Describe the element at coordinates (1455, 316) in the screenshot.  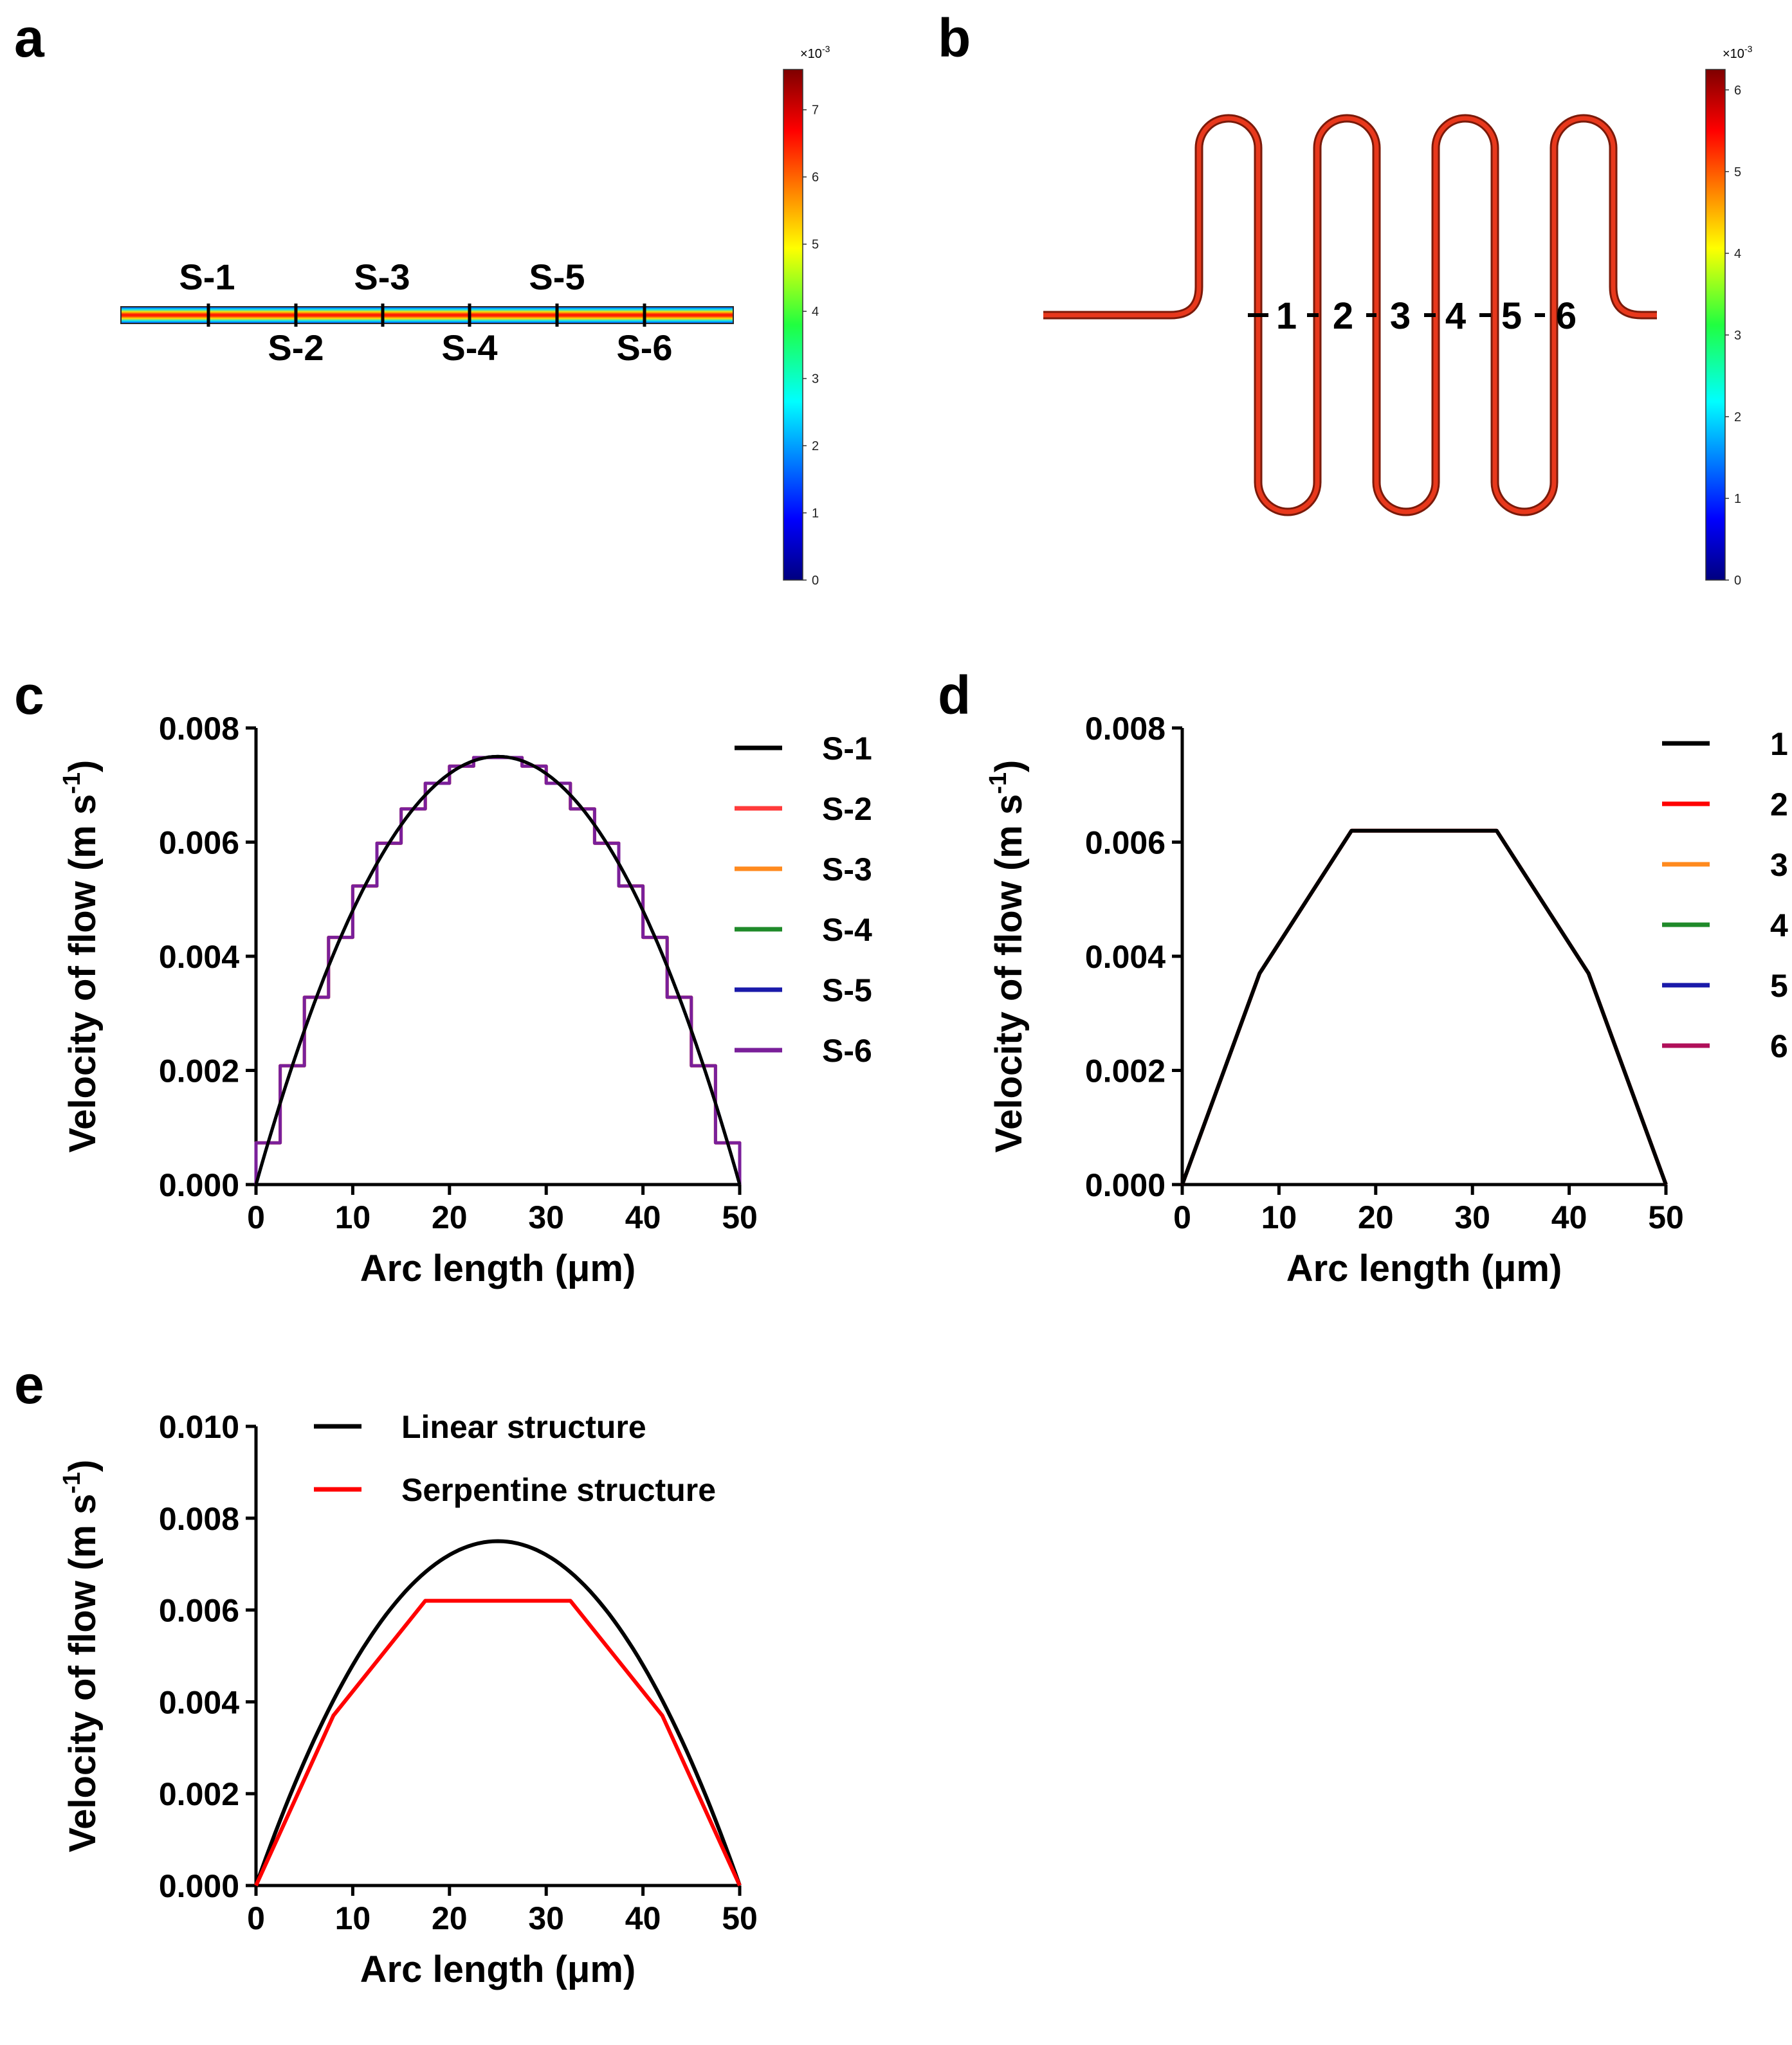
I see `section-label-4: 4` at that location.